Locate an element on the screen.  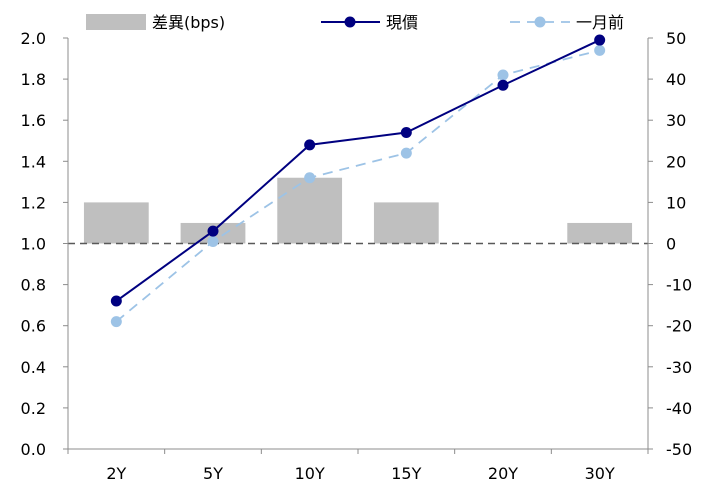
x-tick-label: 5Y is located at coordinates (213, 473).